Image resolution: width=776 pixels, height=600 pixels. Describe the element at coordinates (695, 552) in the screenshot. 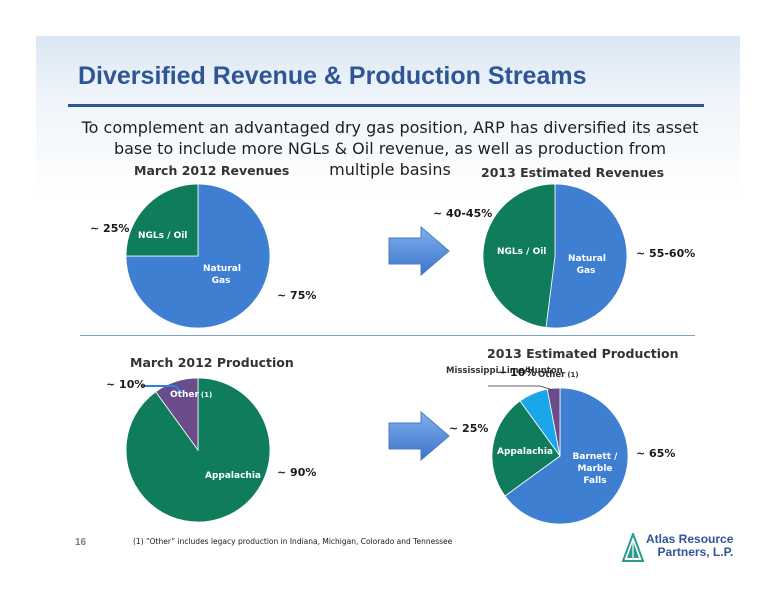

I see `logo-line-2: Partners, L.P.` at that location.